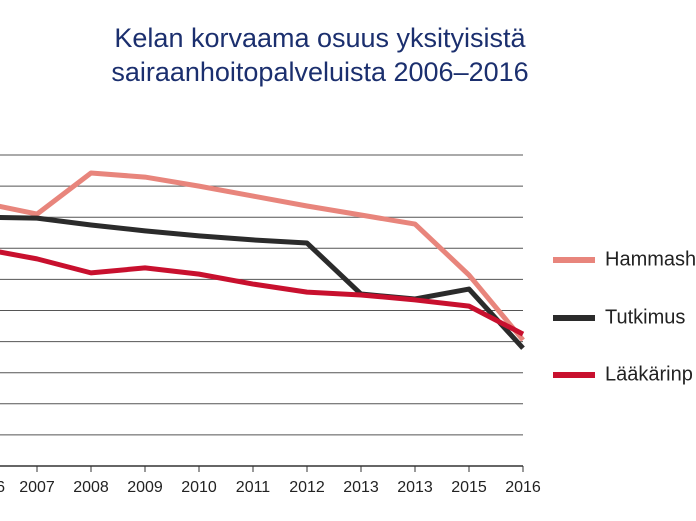 The height and width of the screenshot is (521, 696). What do you see at coordinates (91, 487) in the screenshot?
I see `x-tick-label: 2008` at bounding box center [91, 487].